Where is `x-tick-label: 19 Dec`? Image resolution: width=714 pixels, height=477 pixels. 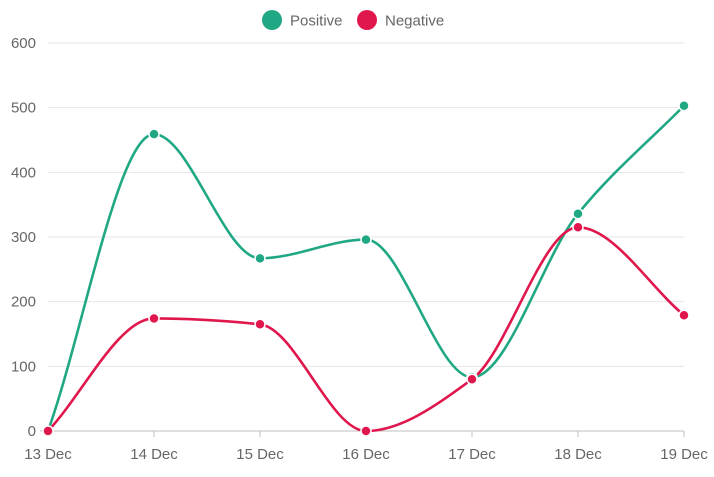
x-tick-label: 19 Dec is located at coordinates (684, 454).